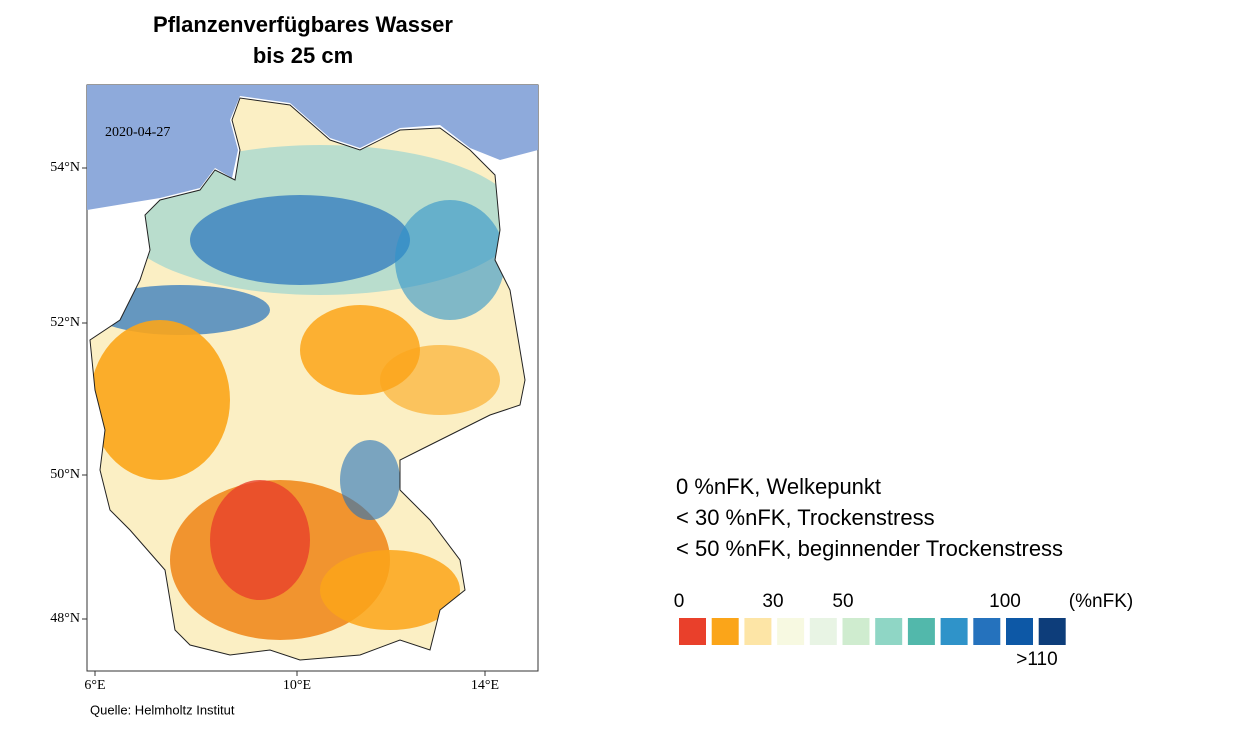 The height and width of the screenshot is (736, 1260). I want to click on note: 0 %nFK, Welkepunkt, so click(778, 486).